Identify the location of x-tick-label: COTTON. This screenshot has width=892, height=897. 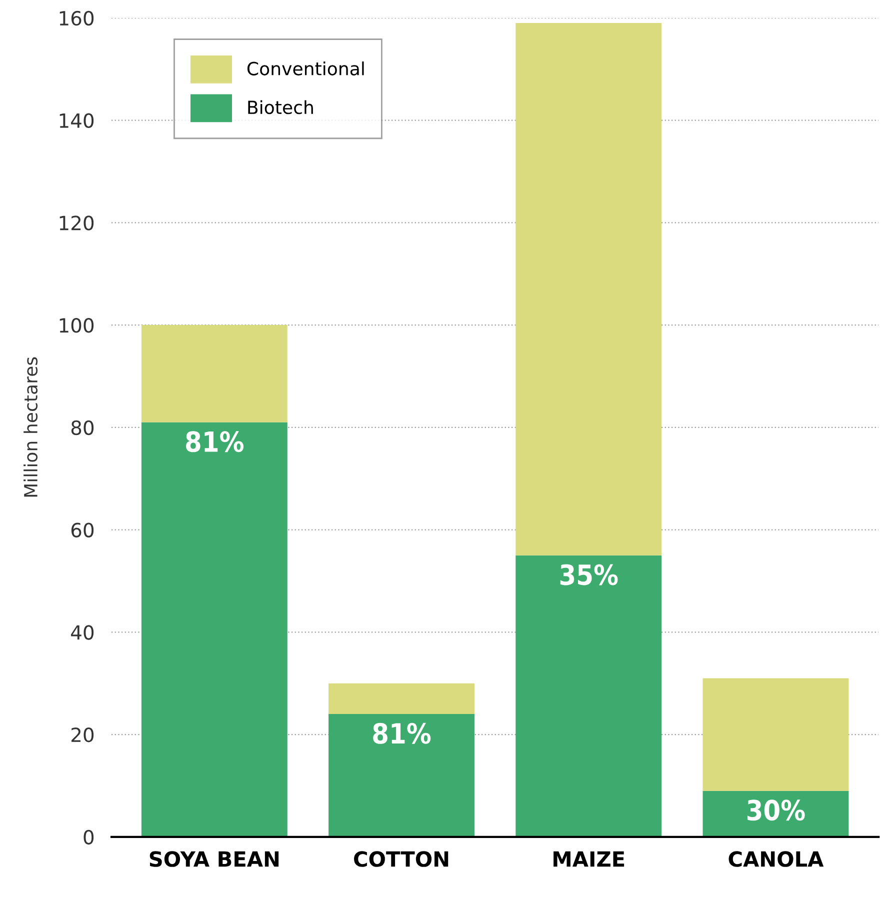
(401, 859).